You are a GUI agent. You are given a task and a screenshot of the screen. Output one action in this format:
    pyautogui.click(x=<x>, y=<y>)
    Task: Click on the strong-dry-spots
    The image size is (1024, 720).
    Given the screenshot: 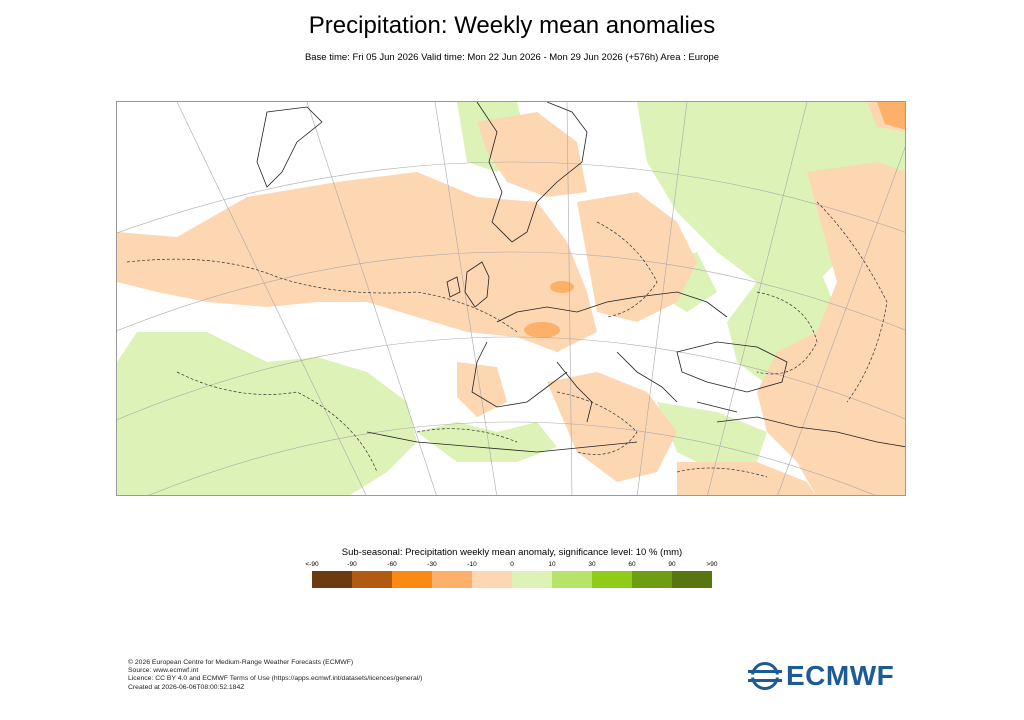 What is the action you would take?
    pyautogui.click(x=714, y=220)
    